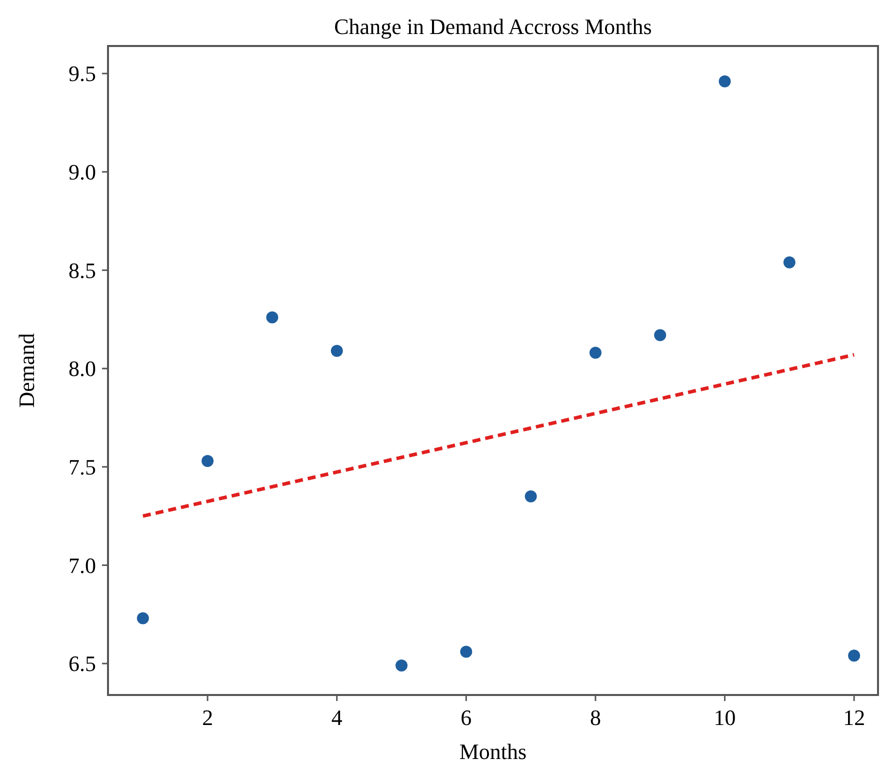  What do you see at coordinates (82, 663) in the screenshot?
I see `y-tick-label: 6.5` at bounding box center [82, 663].